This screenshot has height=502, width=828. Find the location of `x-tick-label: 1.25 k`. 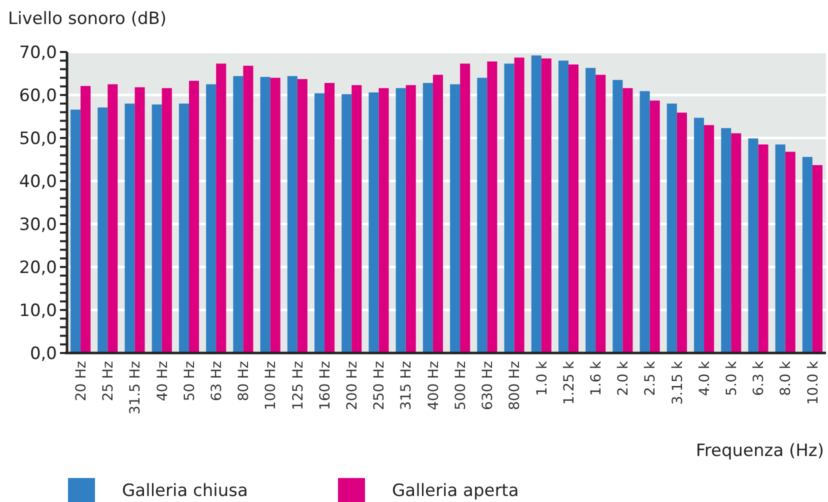

x-tick-label: 1.25 k is located at coordinates (569, 382).